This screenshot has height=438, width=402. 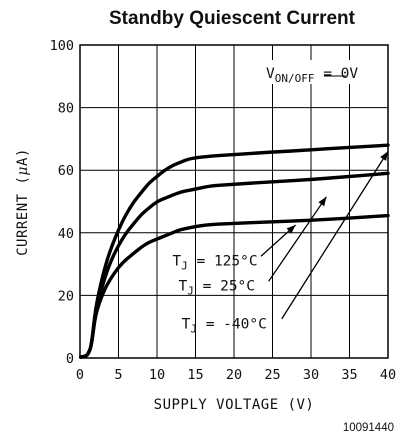 What do you see at coordinates (305, 78) in the screenshot?
I see `condition-sub-overline: OFF` at bounding box center [305, 78].